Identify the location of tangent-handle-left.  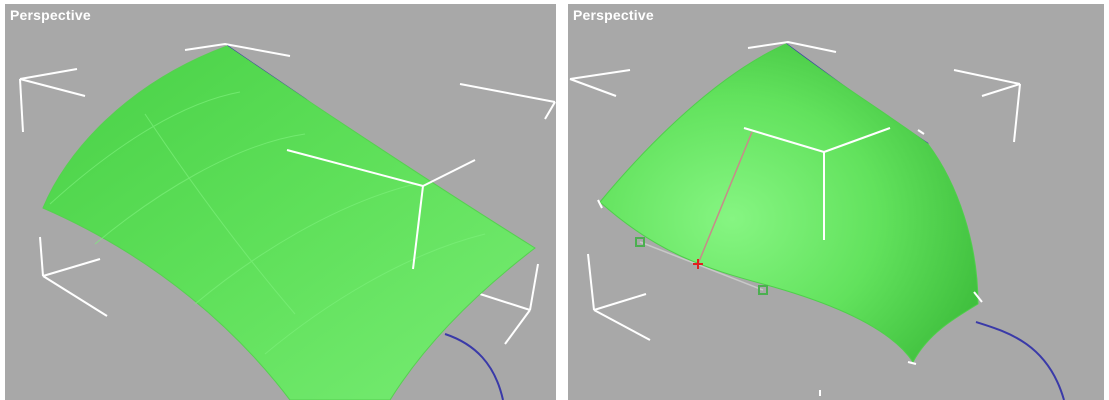
(640, 242).